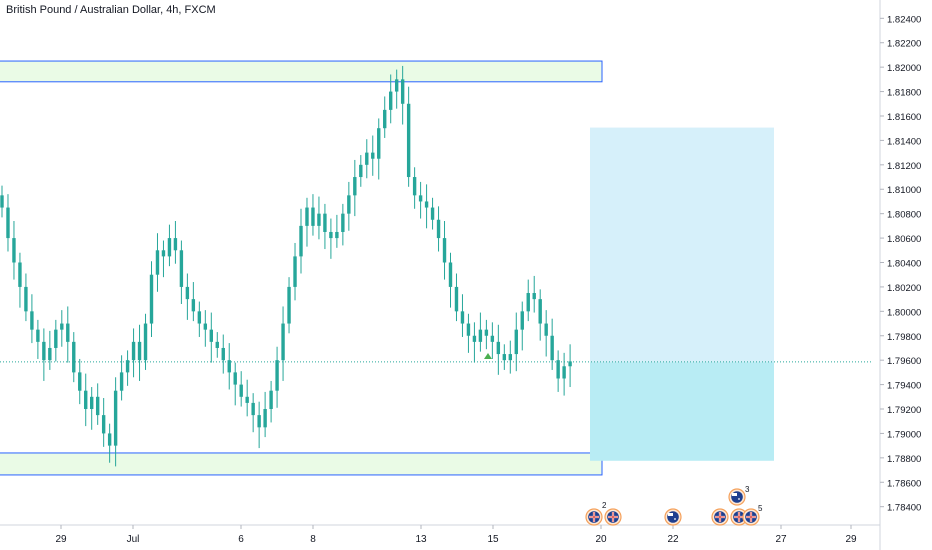 Image resolution: width=932 pixels, height=550 pixels. I want to click on resistance-zone, so click(301, 71).